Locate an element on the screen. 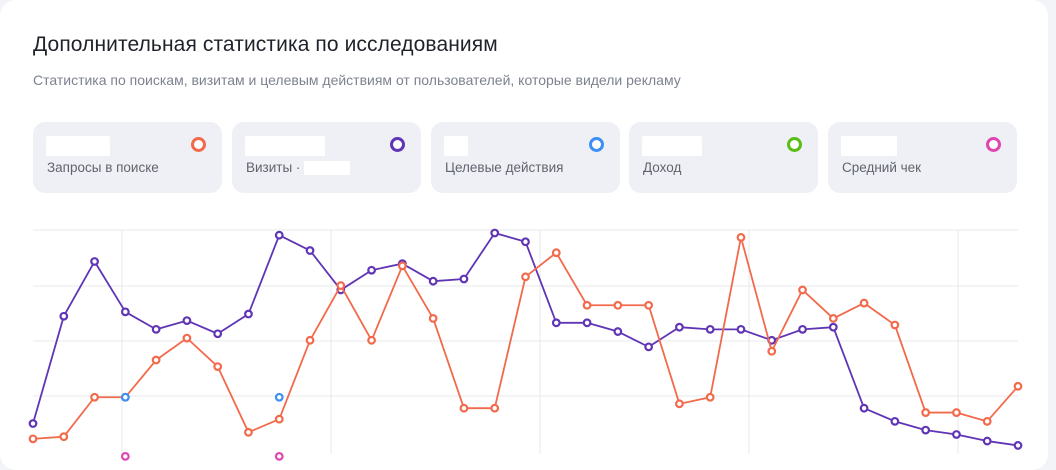 This screenshot has height=470, width=1056. metric-label: Целевые действия is located at coordinates (504, 167).